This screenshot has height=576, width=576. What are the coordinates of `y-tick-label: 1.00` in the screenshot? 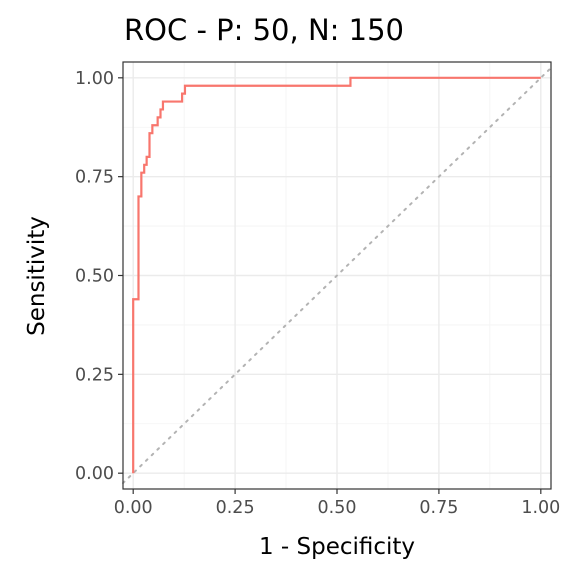 It's located at (94, 79).